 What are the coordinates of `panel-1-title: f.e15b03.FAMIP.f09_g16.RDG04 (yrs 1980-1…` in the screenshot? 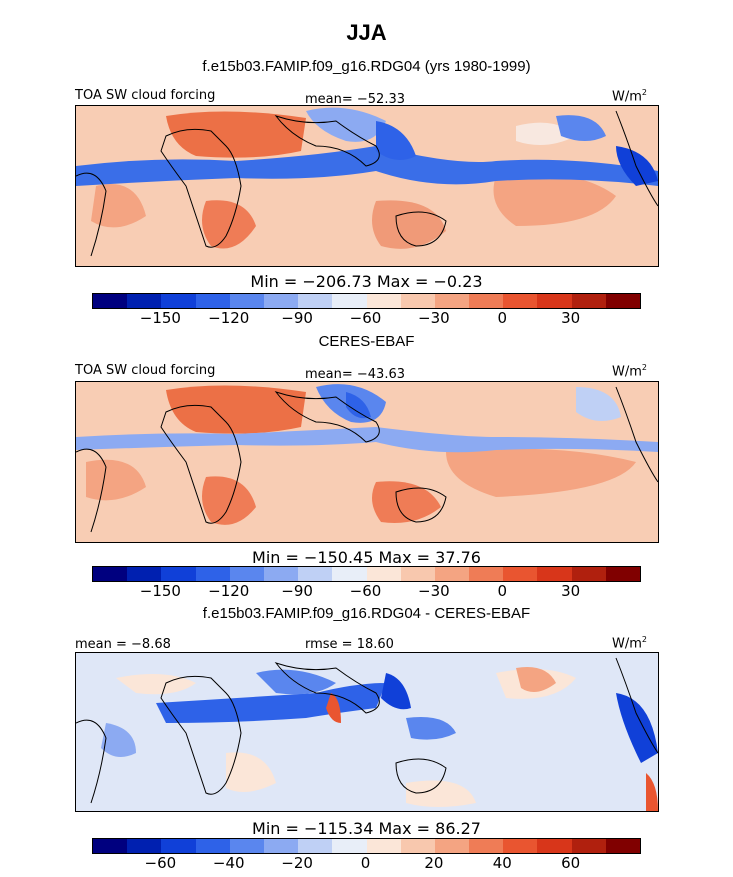 It's located at (366, 66).